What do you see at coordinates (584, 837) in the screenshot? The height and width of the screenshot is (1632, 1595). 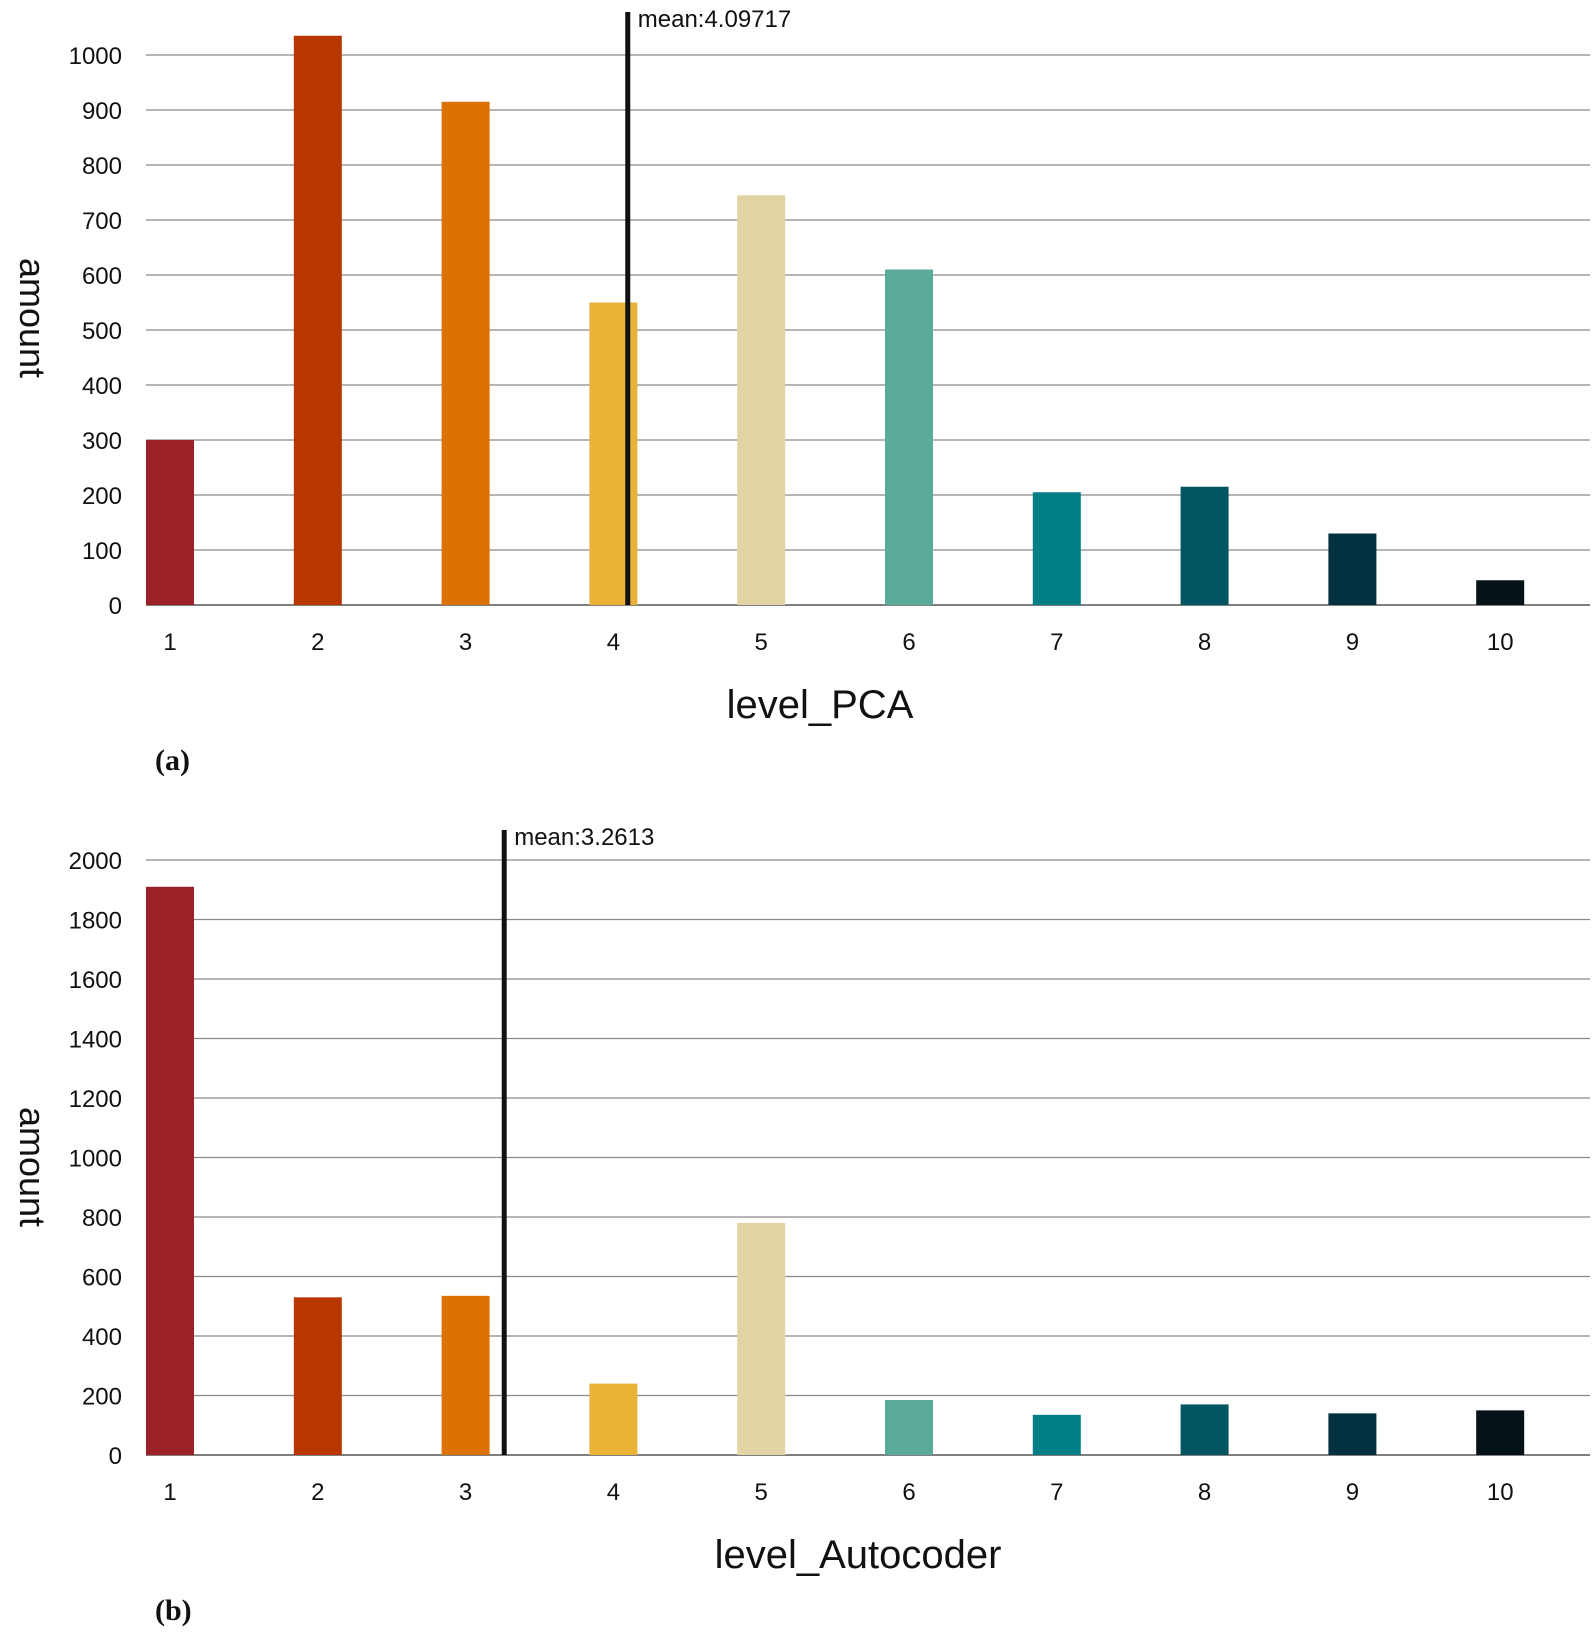 I see `mean-label: mean:3.2613` at bounding box center [584, 837].